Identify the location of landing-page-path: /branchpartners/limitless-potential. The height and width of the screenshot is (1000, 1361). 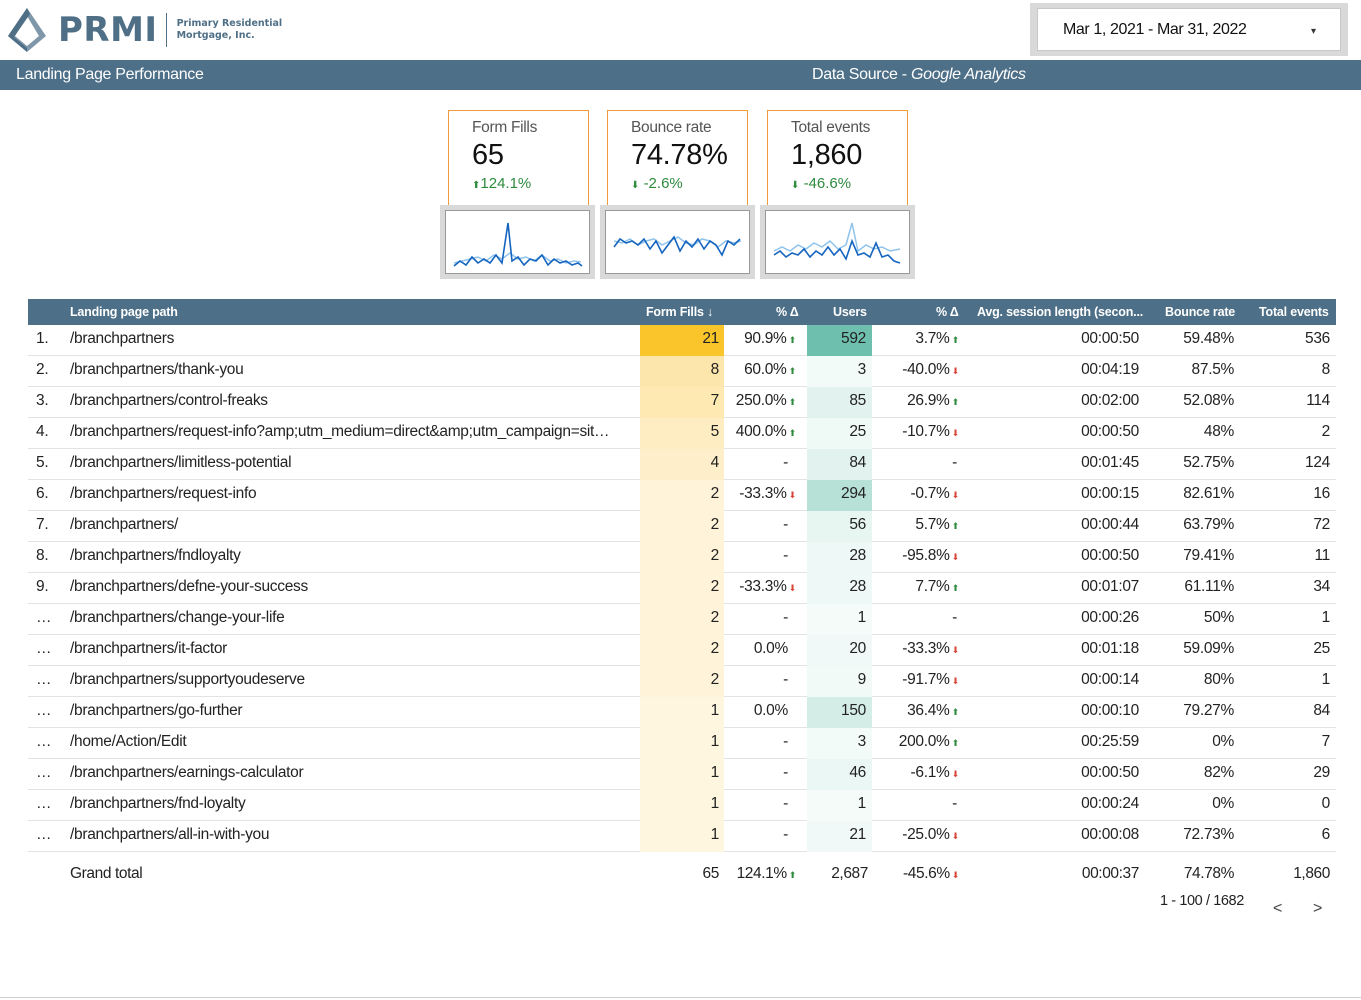
(181, 462).